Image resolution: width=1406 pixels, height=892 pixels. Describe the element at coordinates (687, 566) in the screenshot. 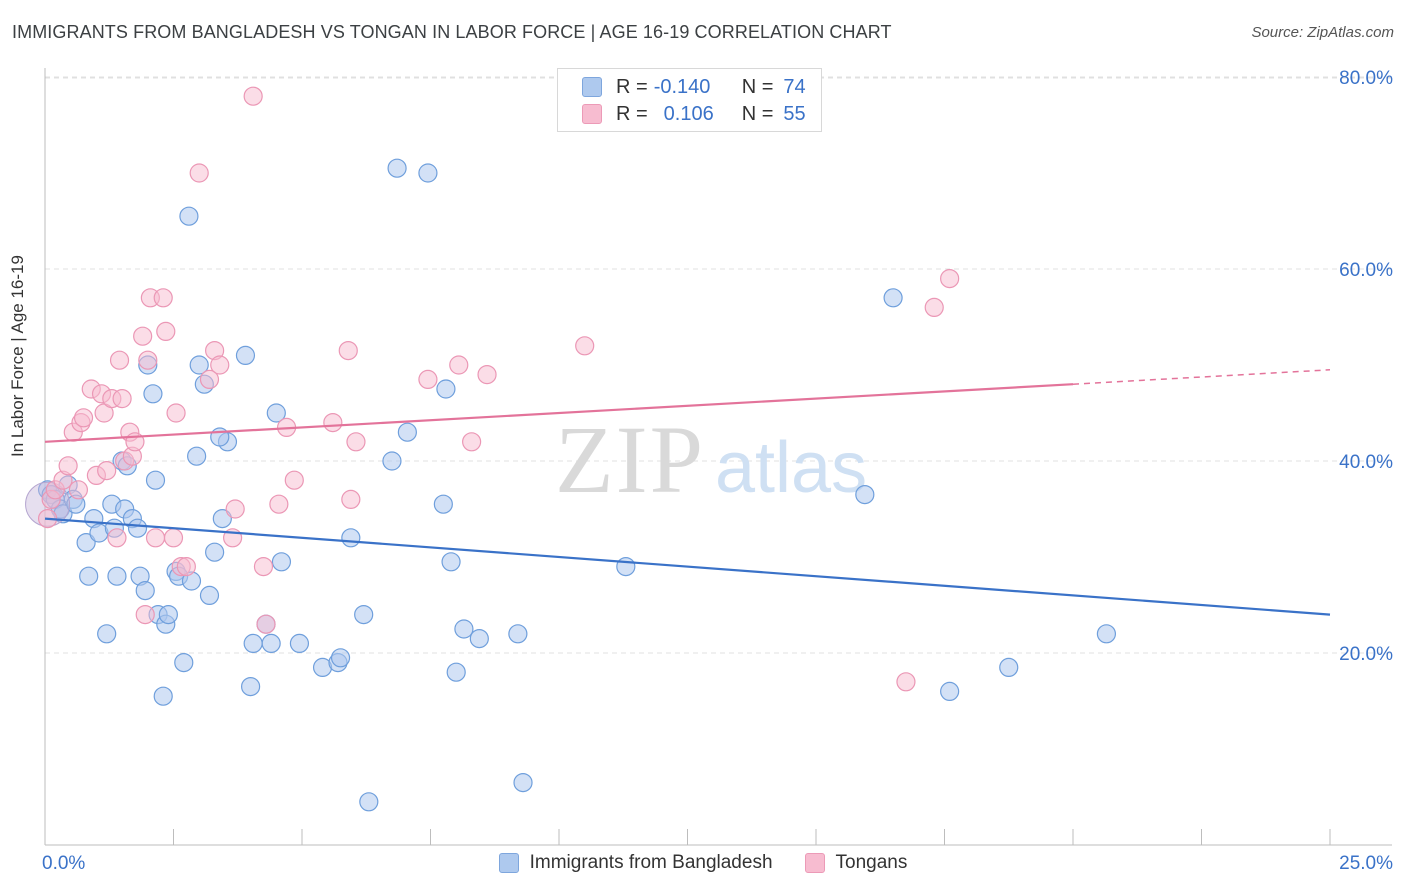

I see `trend-line-bangladesh` at that location.